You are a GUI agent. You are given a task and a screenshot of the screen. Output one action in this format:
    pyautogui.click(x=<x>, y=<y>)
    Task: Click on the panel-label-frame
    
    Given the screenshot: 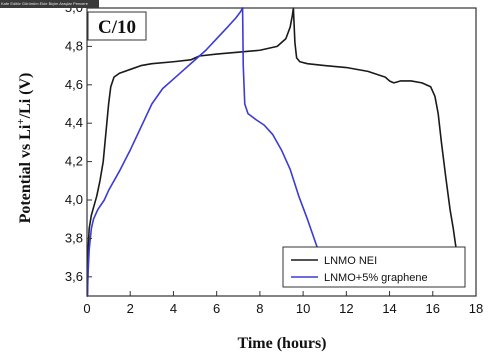 What is the action you would take?
    pyautogui.click(x=117, y=26)
    